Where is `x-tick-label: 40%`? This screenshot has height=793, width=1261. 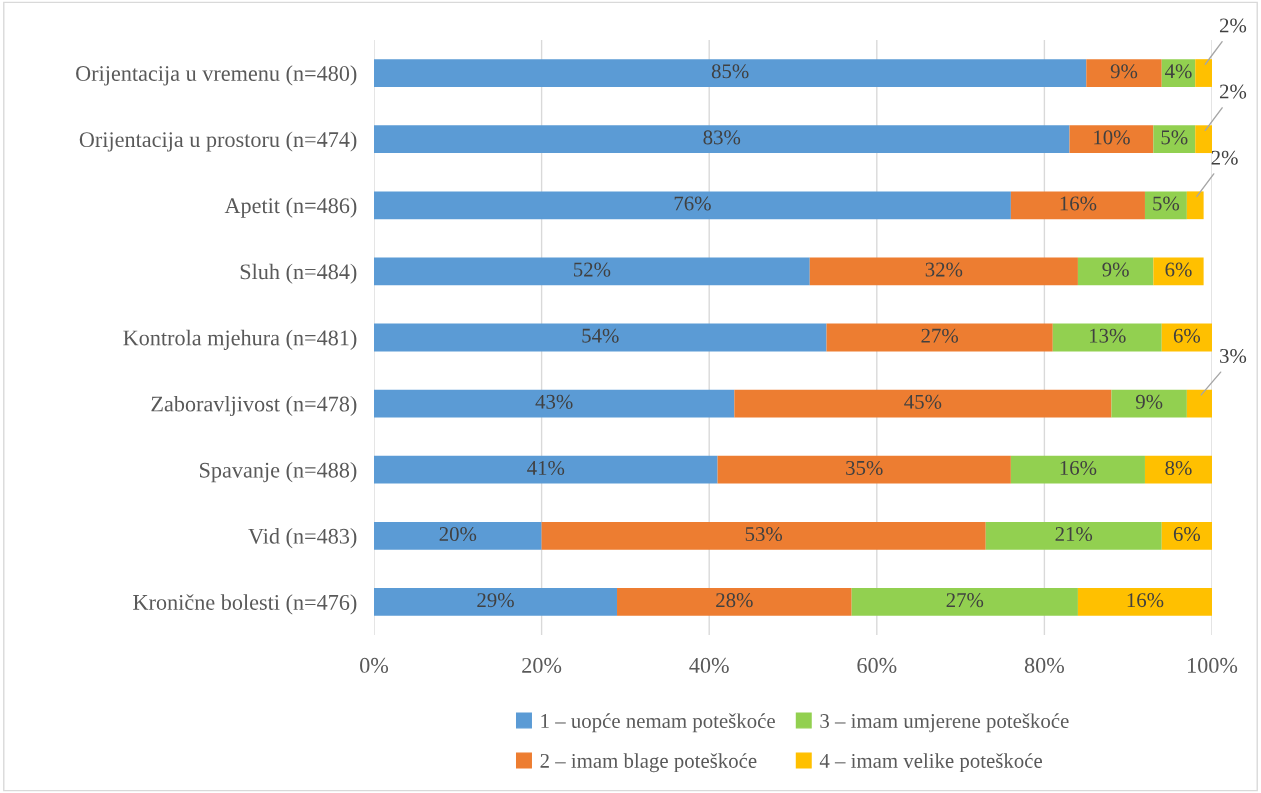 x-tick-label: 40% is located at coordinates (709, 665).